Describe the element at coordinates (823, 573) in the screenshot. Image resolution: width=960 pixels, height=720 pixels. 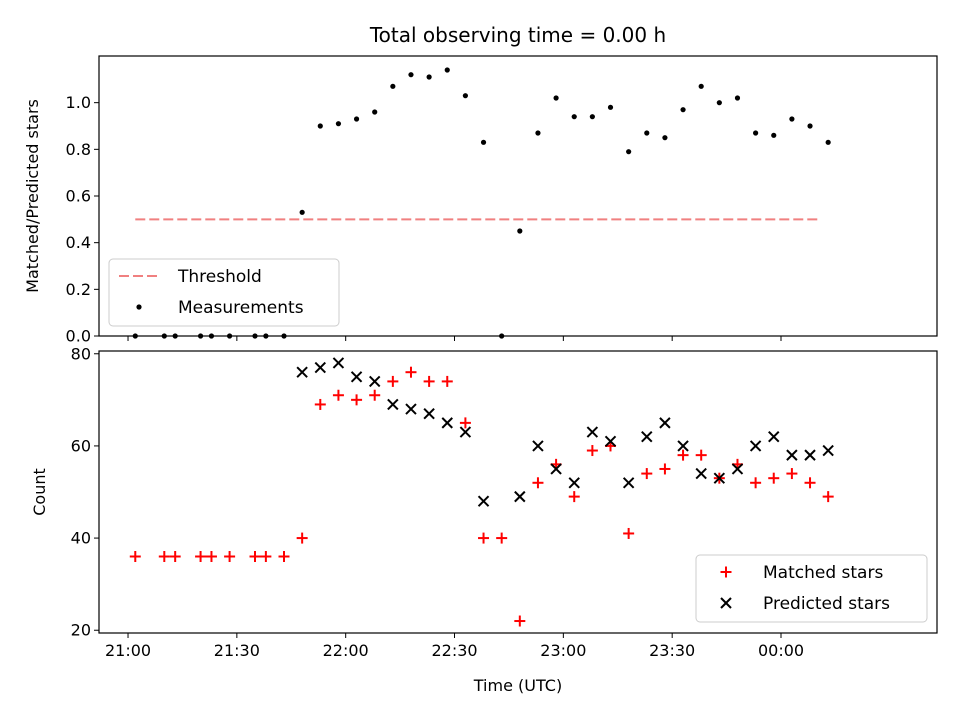
I see `legend-matched-label: Matched stars` at that location.